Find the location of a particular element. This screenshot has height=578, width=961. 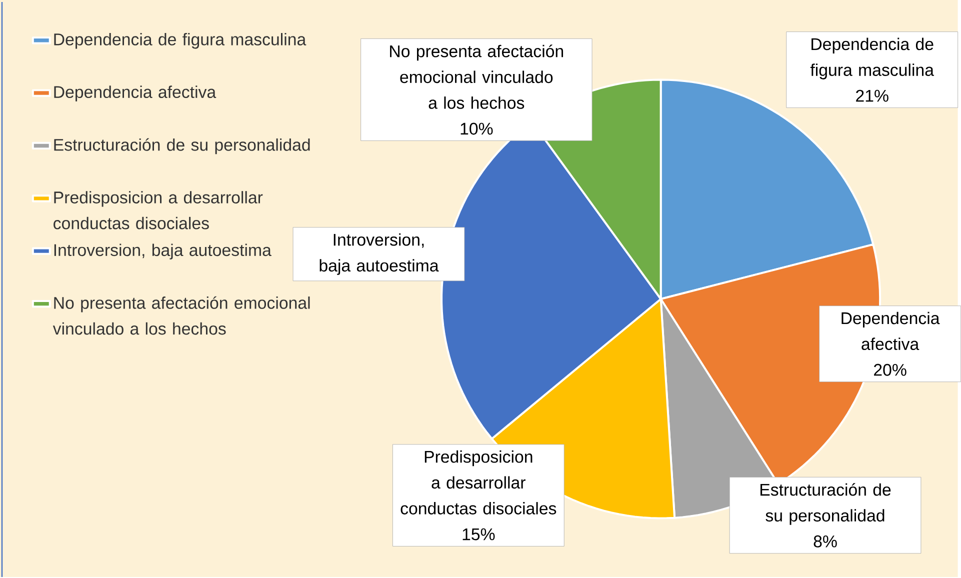

data-label: 10% is located at coordinates (476, 128).